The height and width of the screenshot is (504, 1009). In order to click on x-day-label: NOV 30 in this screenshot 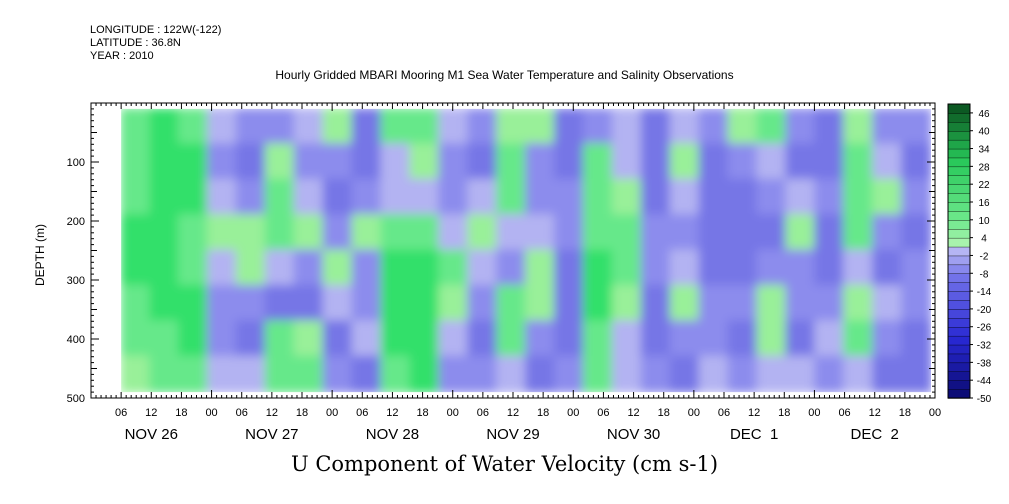, I will do `click(633, 434)`.